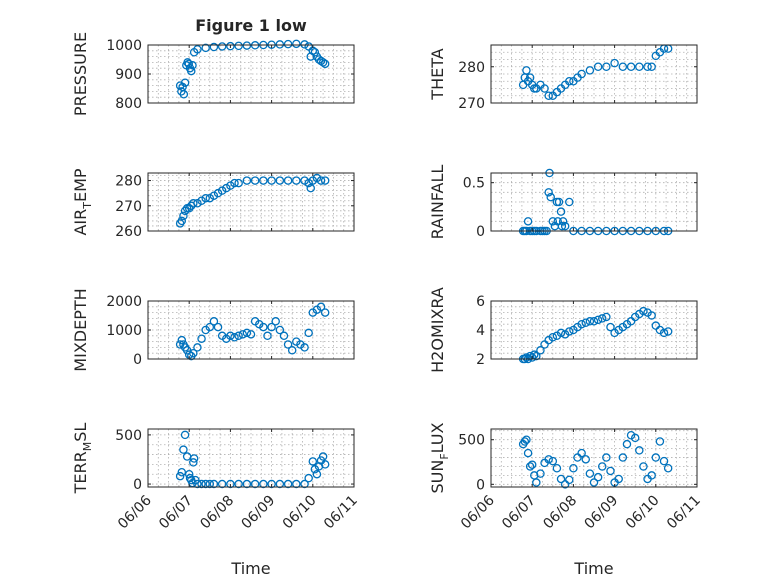 The height and width of the screenshot is (583, 778). Describe the element at coordinates (563, 330) in the screenshot. I see `subplot-6: 2 4 6 H2OMIXRA` at that location.